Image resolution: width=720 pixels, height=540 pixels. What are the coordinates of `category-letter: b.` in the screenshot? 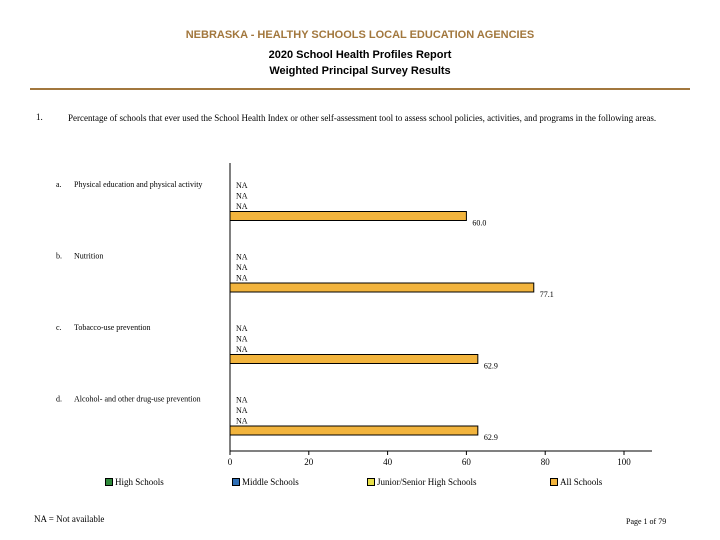 It's located at (59, 256).